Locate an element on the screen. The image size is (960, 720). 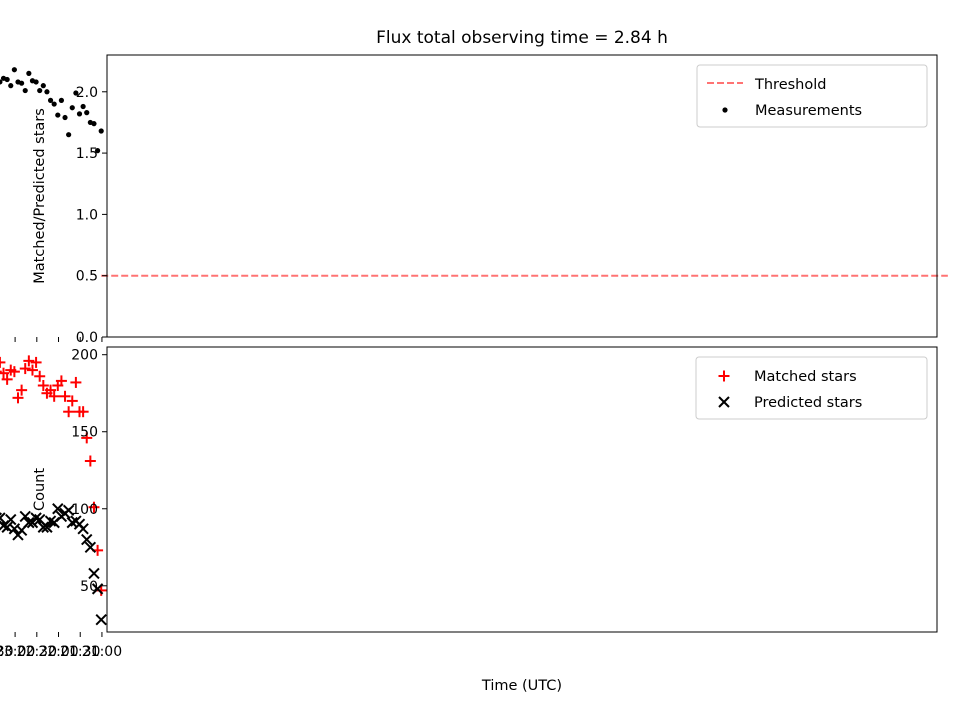
count-ytick-label: 50 is located at coordinates (89, 587).